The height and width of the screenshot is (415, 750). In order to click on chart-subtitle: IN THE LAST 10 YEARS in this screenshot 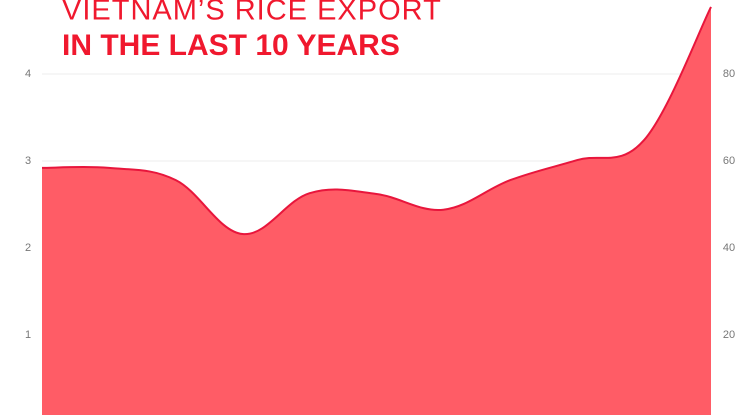, I will do `click(231, 45)`.